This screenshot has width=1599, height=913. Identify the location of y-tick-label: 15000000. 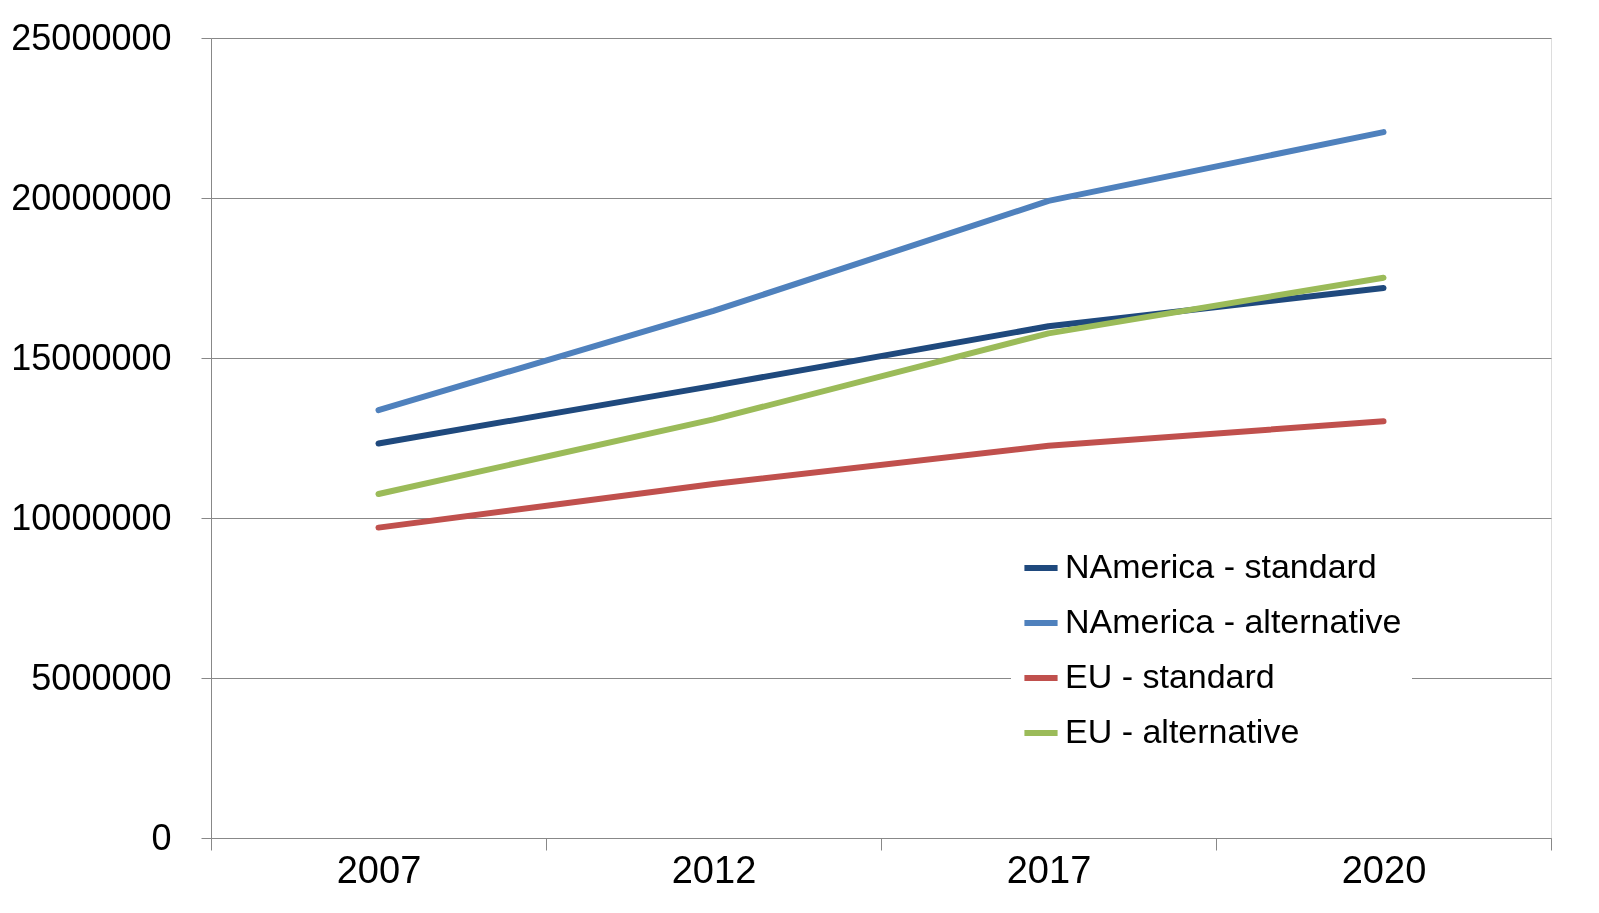
(91, 357).